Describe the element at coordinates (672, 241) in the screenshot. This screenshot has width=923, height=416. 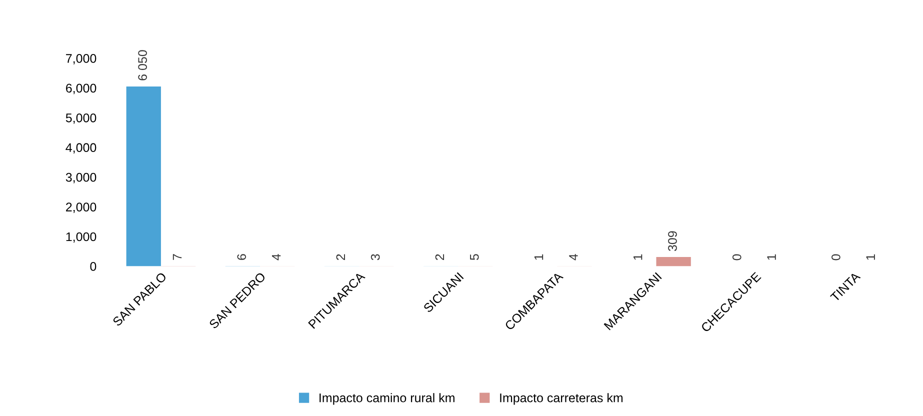
I see `data-label: 309` at that location.